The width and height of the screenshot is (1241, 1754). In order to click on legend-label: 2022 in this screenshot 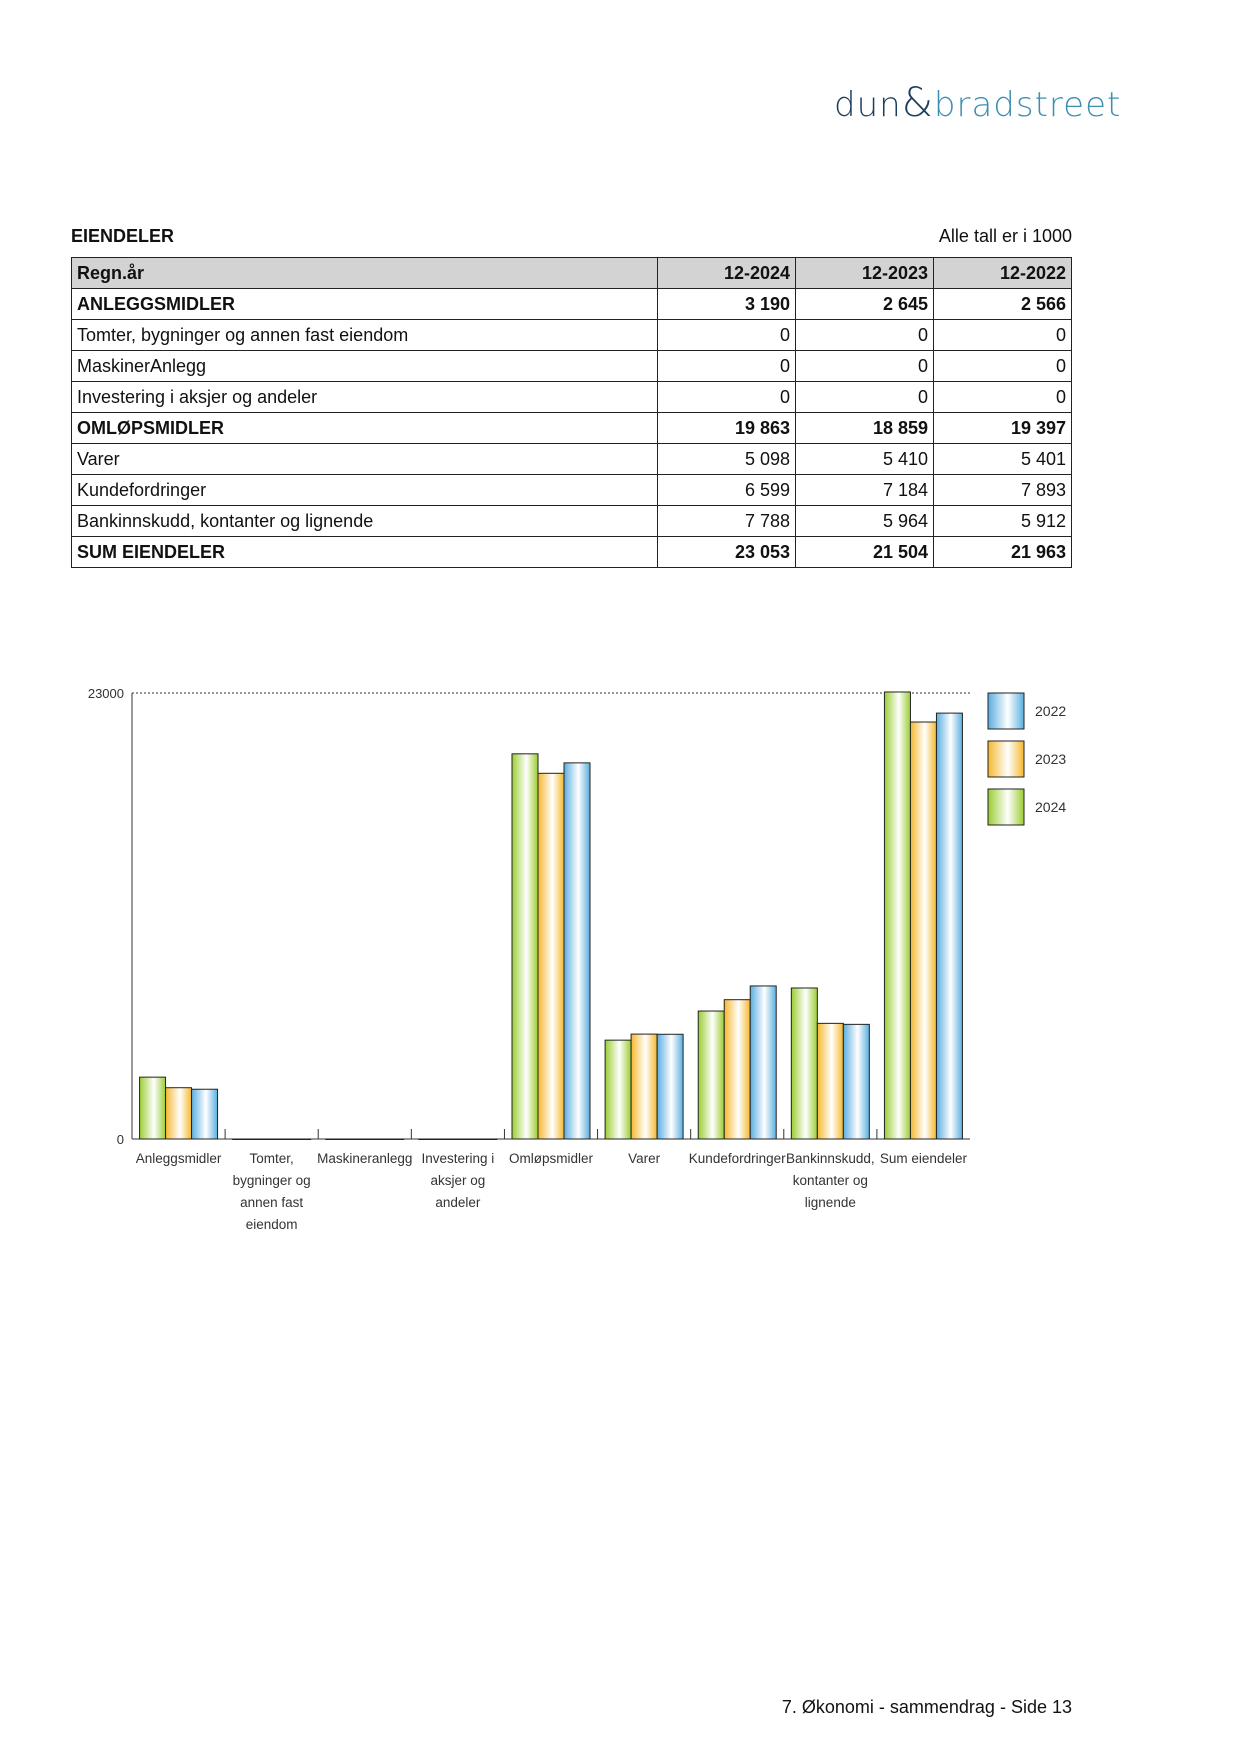, I will do `click(1050, 711)`.